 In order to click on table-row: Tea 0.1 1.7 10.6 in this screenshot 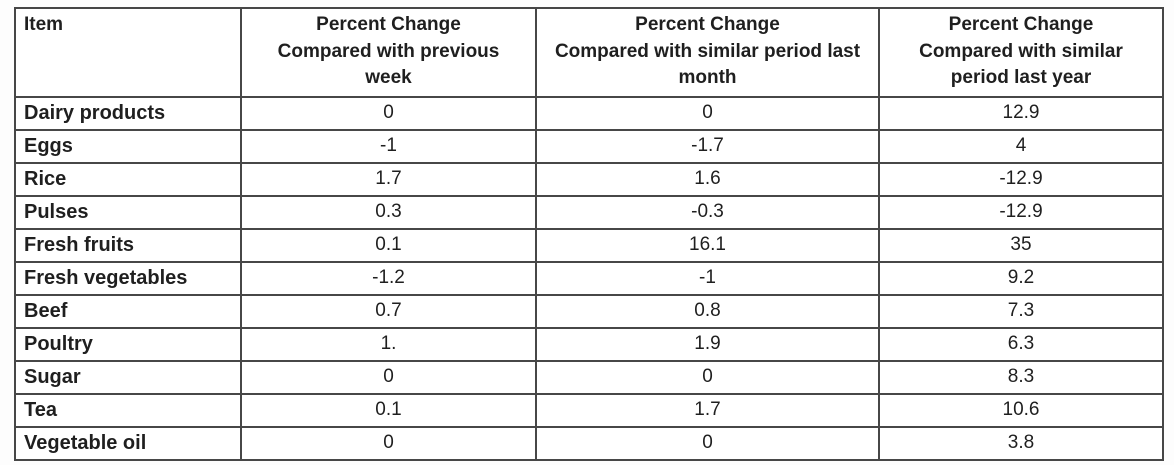, I will do `click(589, 410)`.